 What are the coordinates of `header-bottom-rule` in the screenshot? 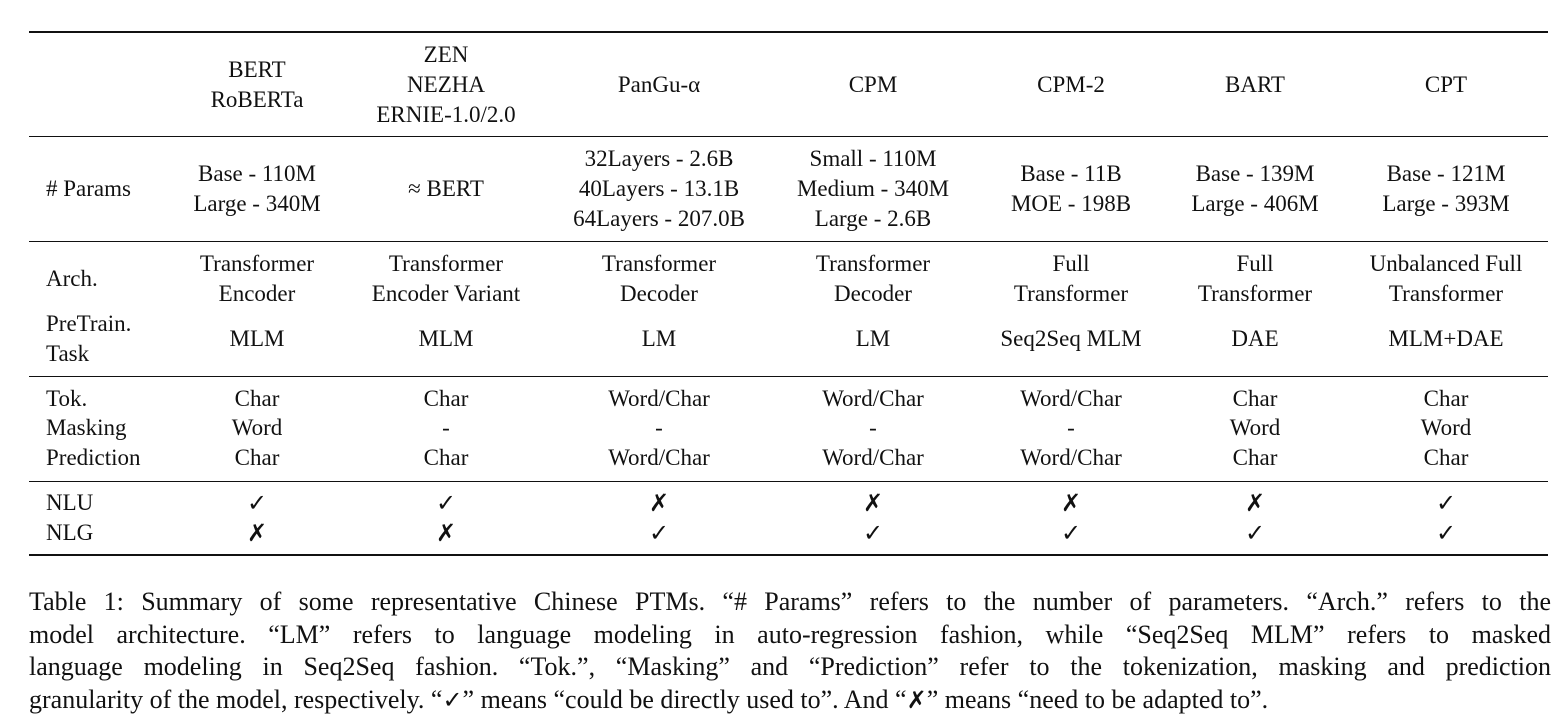 It's located at (788, 136).